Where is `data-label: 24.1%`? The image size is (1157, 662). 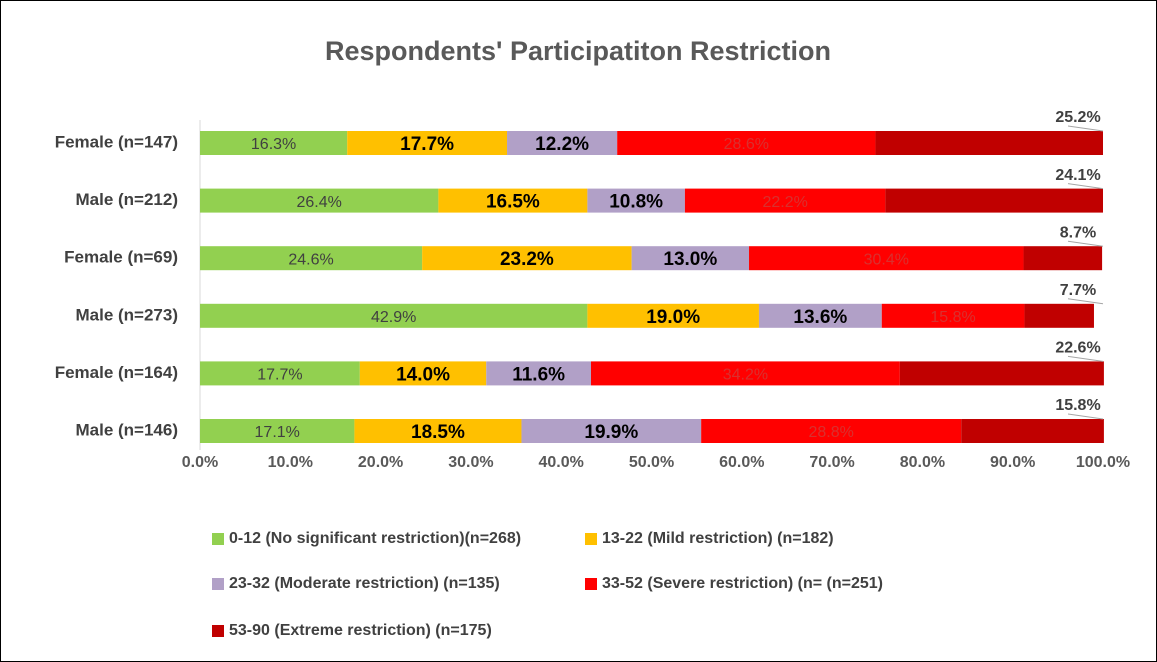 data-label: 24.1% is located at coordinates (1077, 175).